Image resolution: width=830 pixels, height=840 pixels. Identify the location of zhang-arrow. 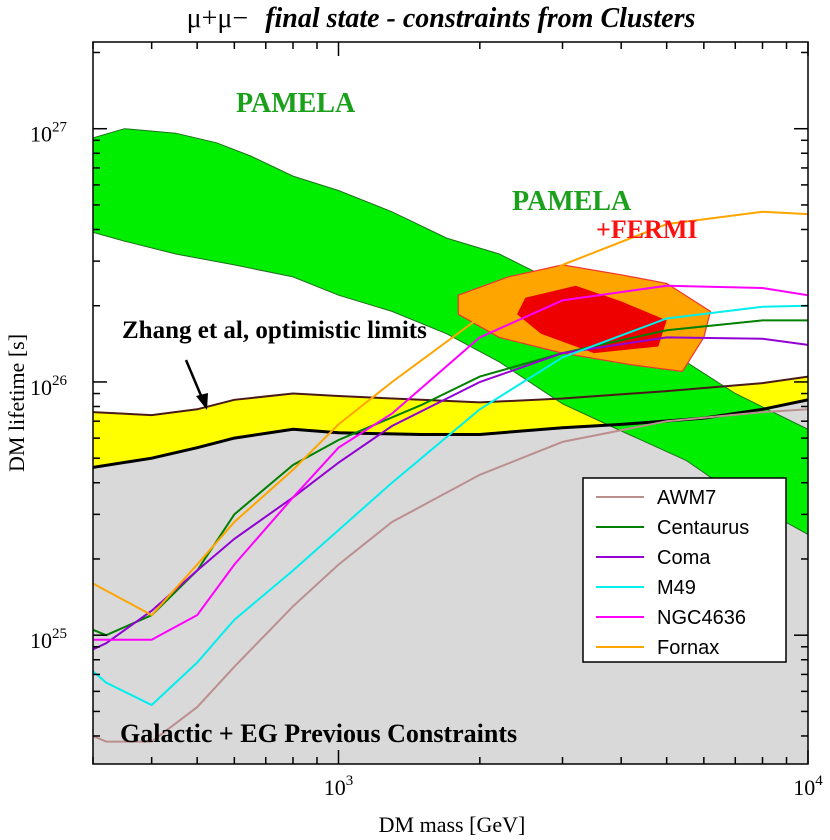
(196, 384).